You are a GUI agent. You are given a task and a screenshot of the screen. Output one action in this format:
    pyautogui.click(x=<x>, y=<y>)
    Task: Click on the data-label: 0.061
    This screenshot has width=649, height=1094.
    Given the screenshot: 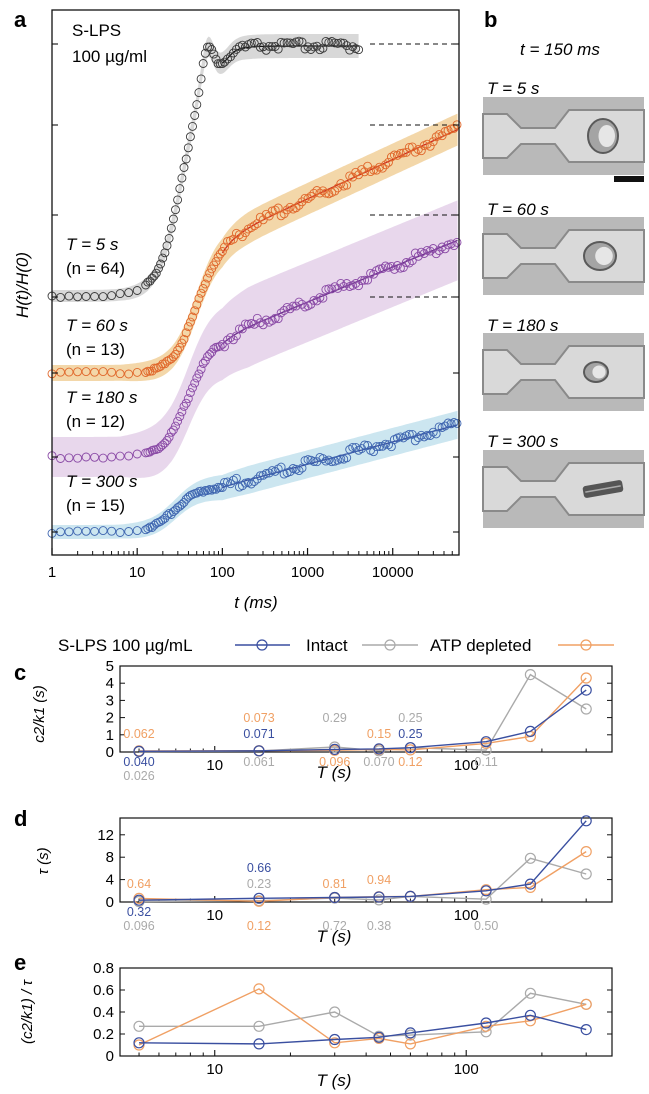 What is the action you would take?
    pyautogui.click(x=258, y=762)
    